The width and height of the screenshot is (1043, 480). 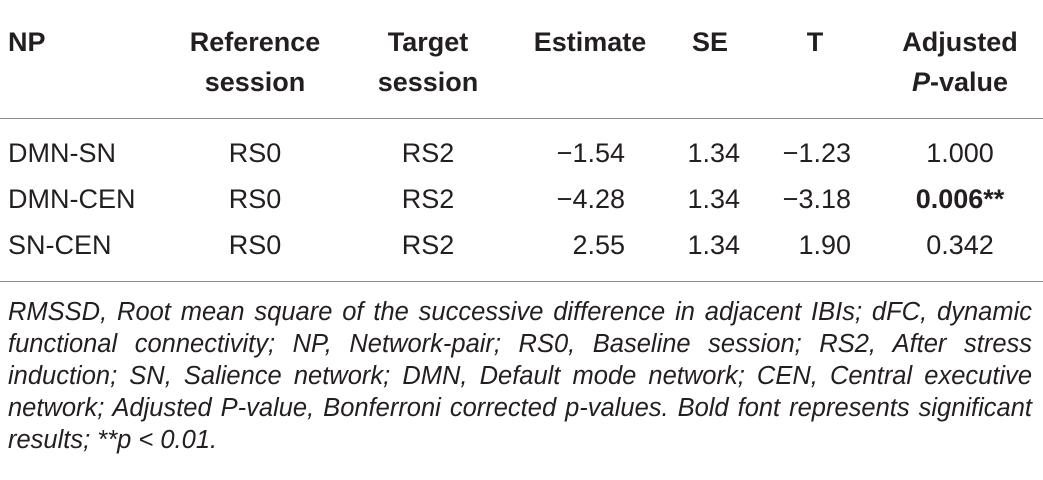 What do you see at coordinates (816, 199) in the screenshot?
I see `row2-t: −3.18` at bounding box center [816, 199].